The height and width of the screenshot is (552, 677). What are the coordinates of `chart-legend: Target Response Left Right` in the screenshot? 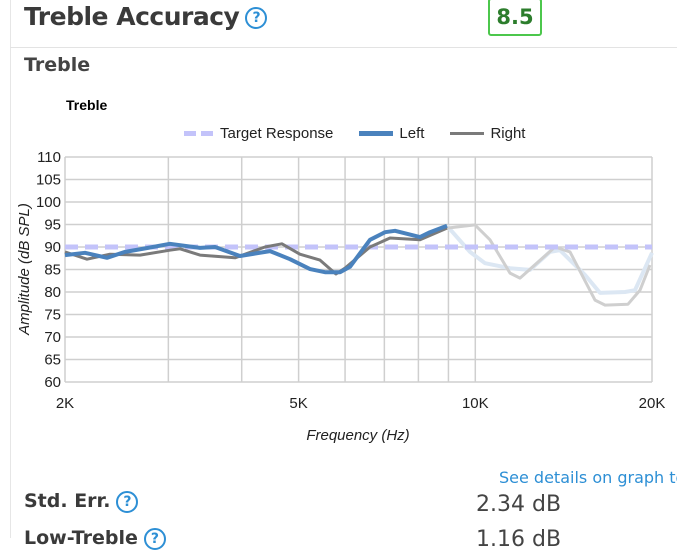 It's located at (367, 133).